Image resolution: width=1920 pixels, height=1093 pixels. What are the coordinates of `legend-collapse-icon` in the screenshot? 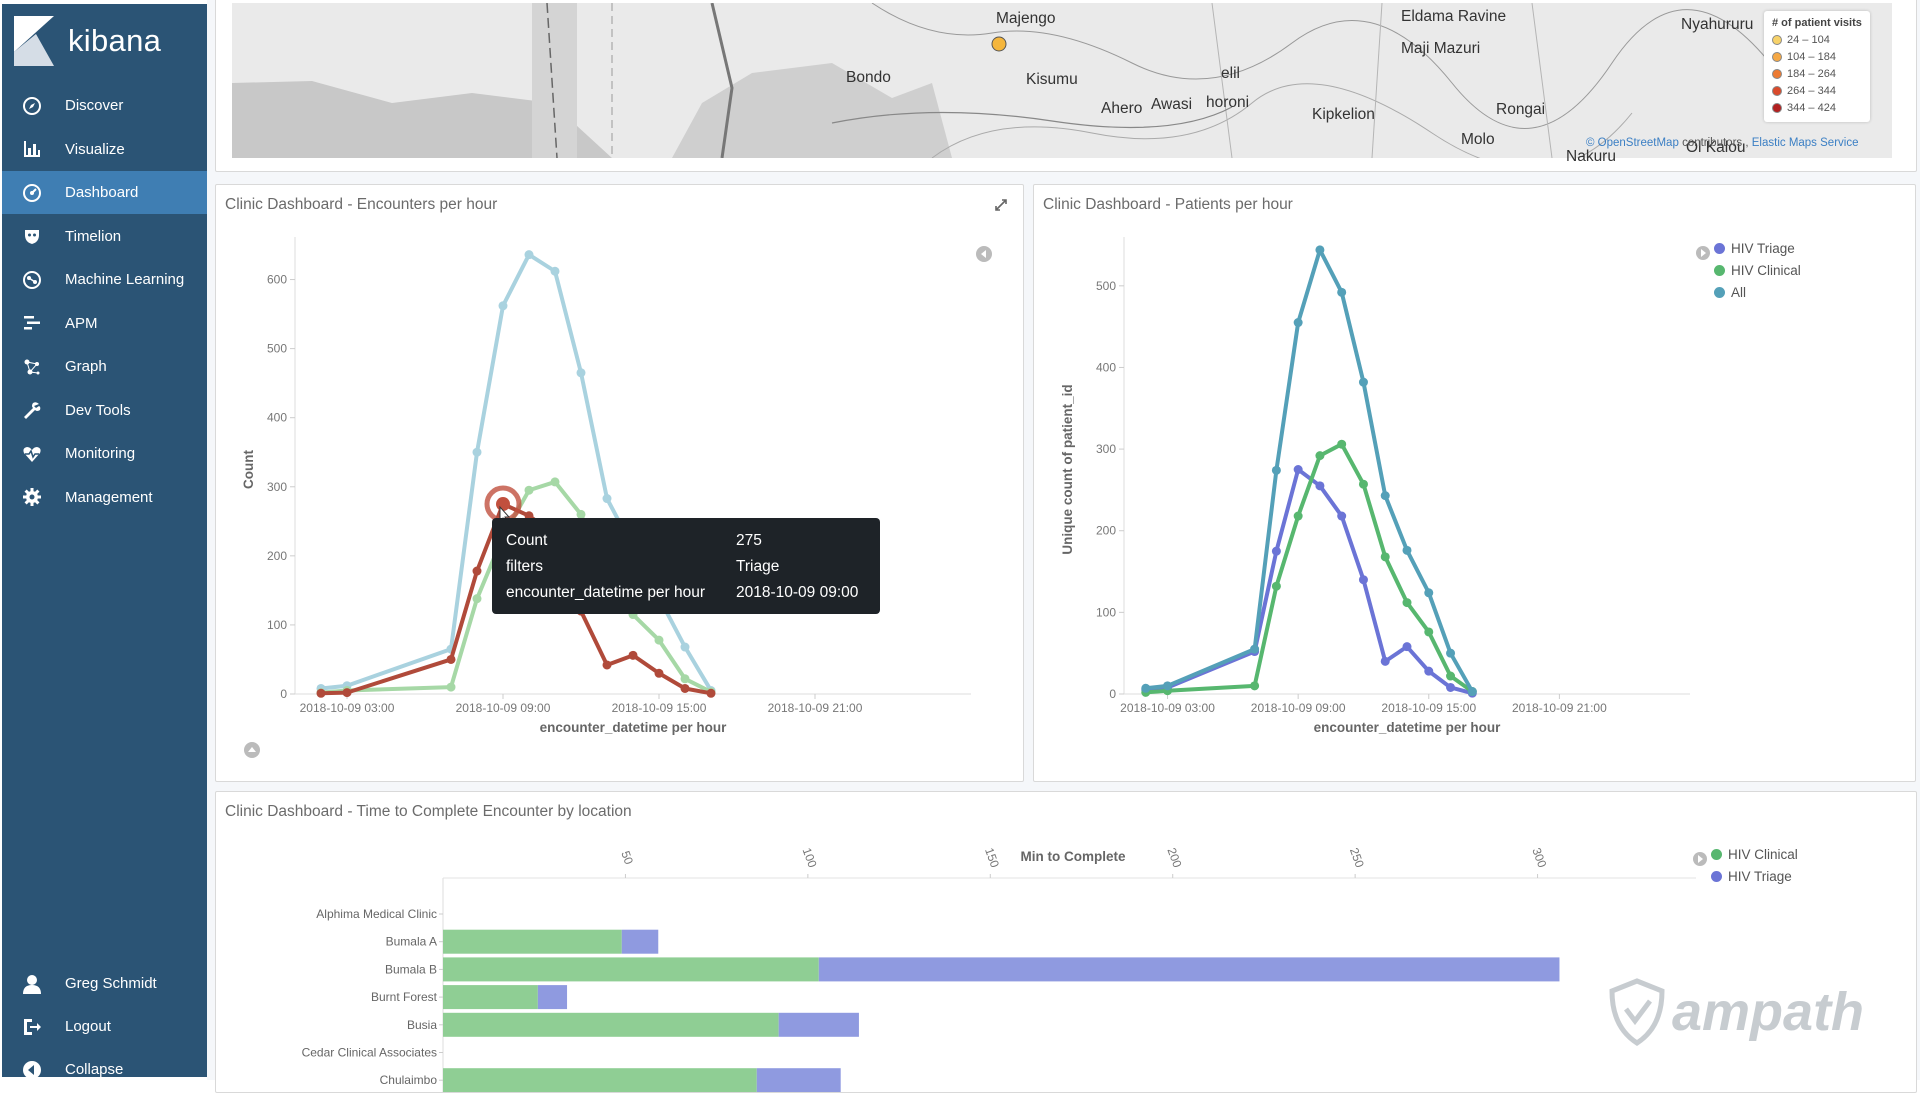 It's located at (984, 254).